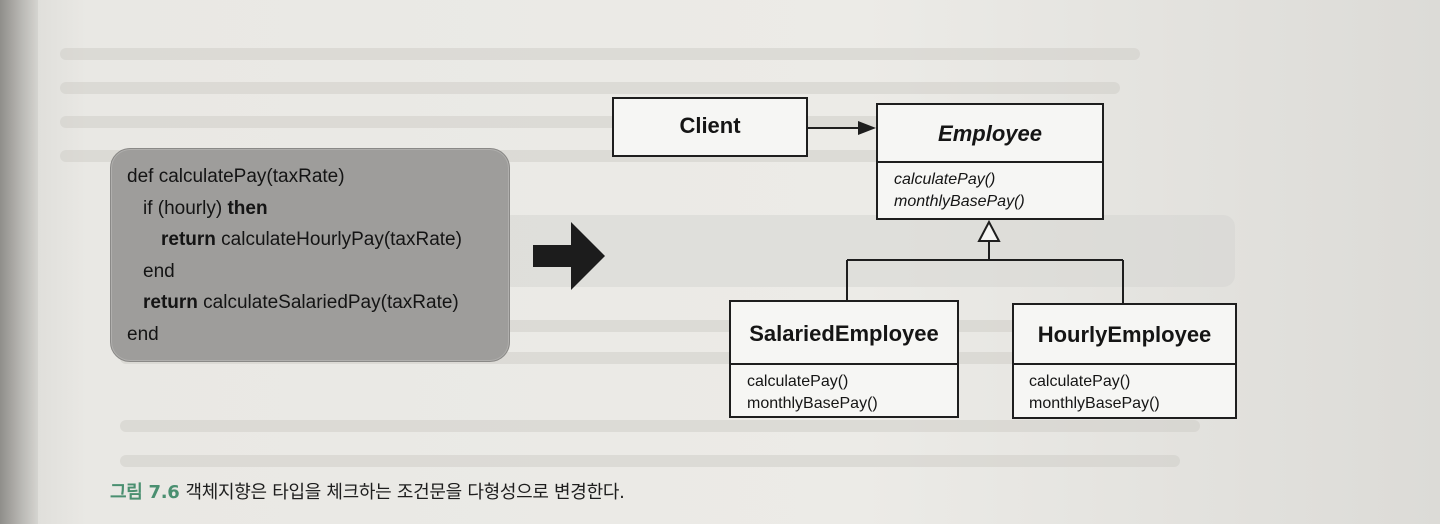 This screenshot has height=524, width=1440. Describe the element at coordinates (236, 176) in the screenshot. I see `code-line-1: def calculatePay(taxRate)` at that location.